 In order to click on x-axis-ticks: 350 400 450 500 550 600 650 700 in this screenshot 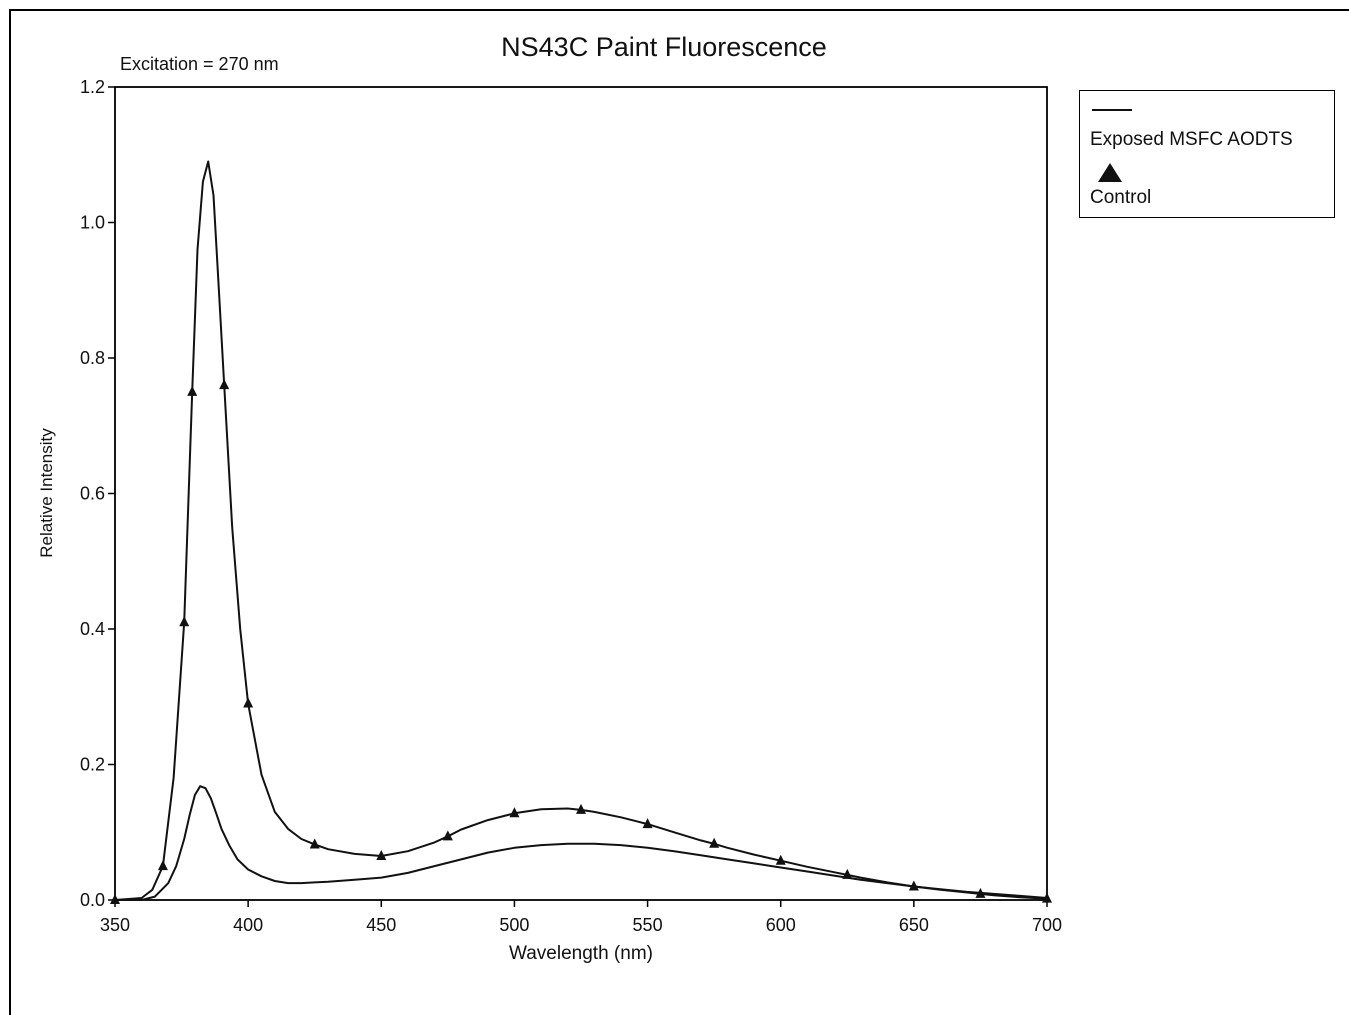, I will do `click(581, 917)`.